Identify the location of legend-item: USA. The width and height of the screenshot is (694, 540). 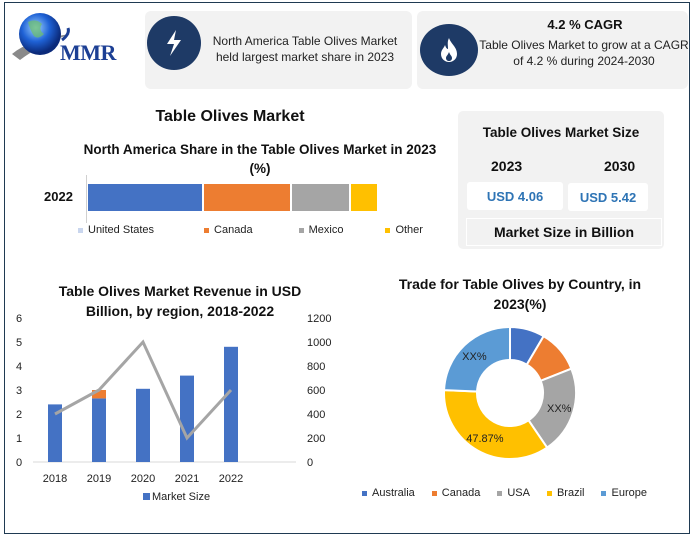
(513, 493).